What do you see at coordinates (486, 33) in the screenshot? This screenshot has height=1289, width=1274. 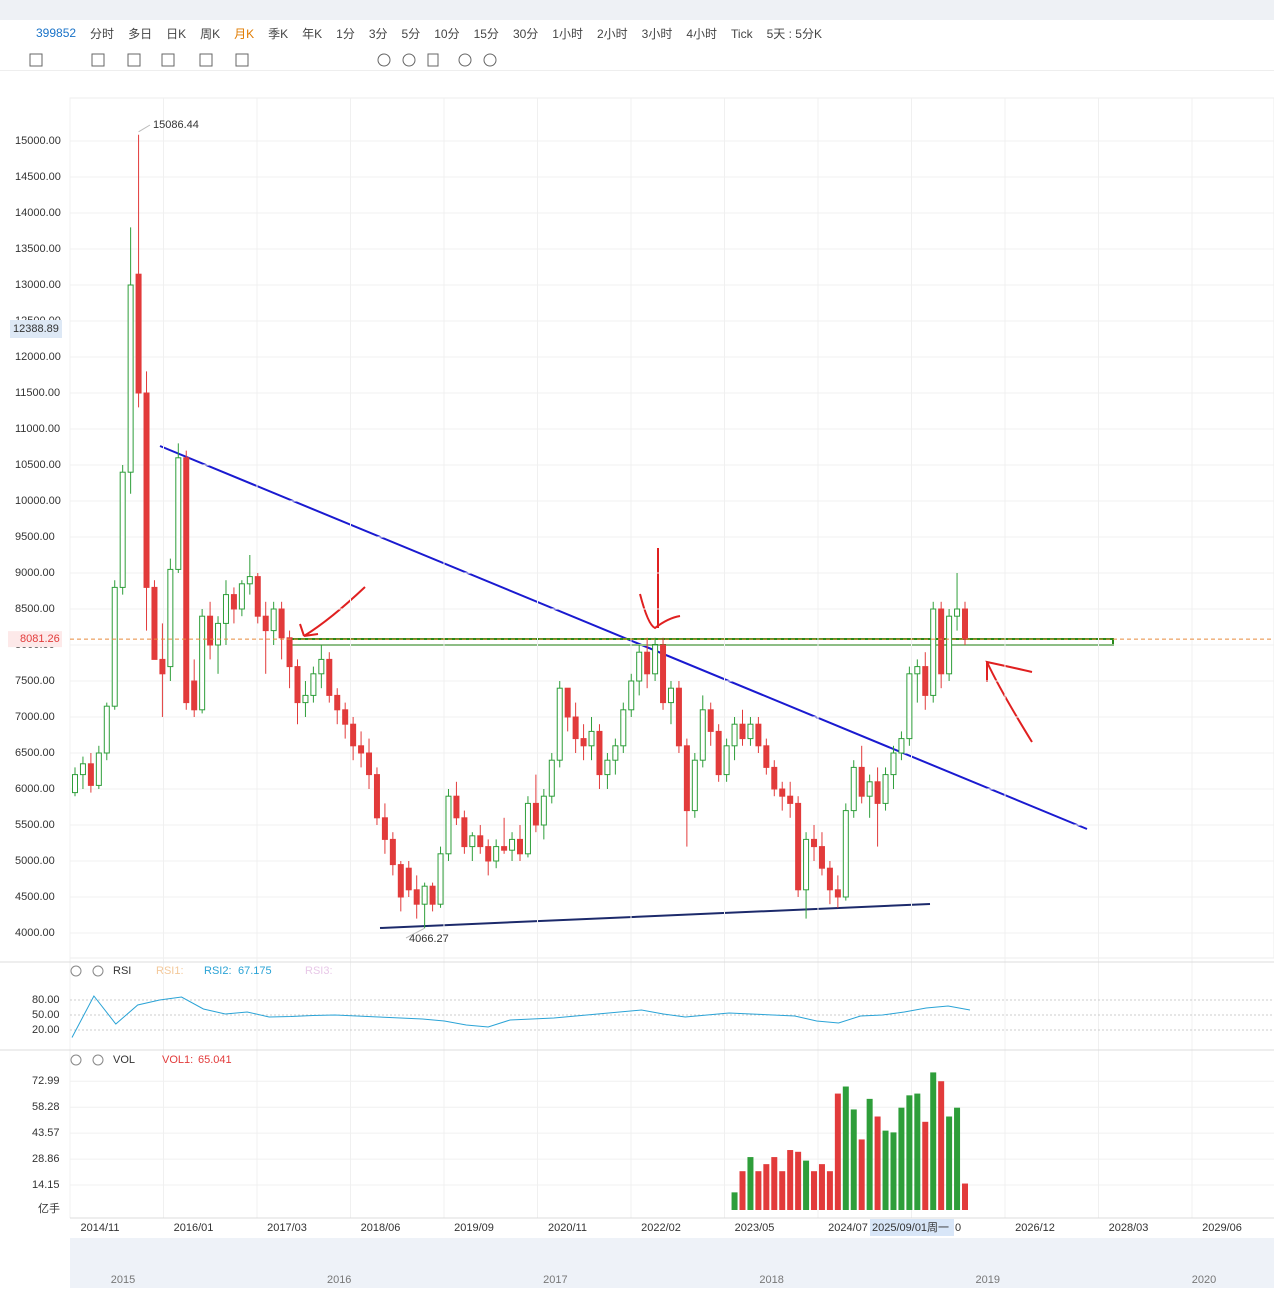 I see `period-tab: 15分` at bounding box center [486, 33].